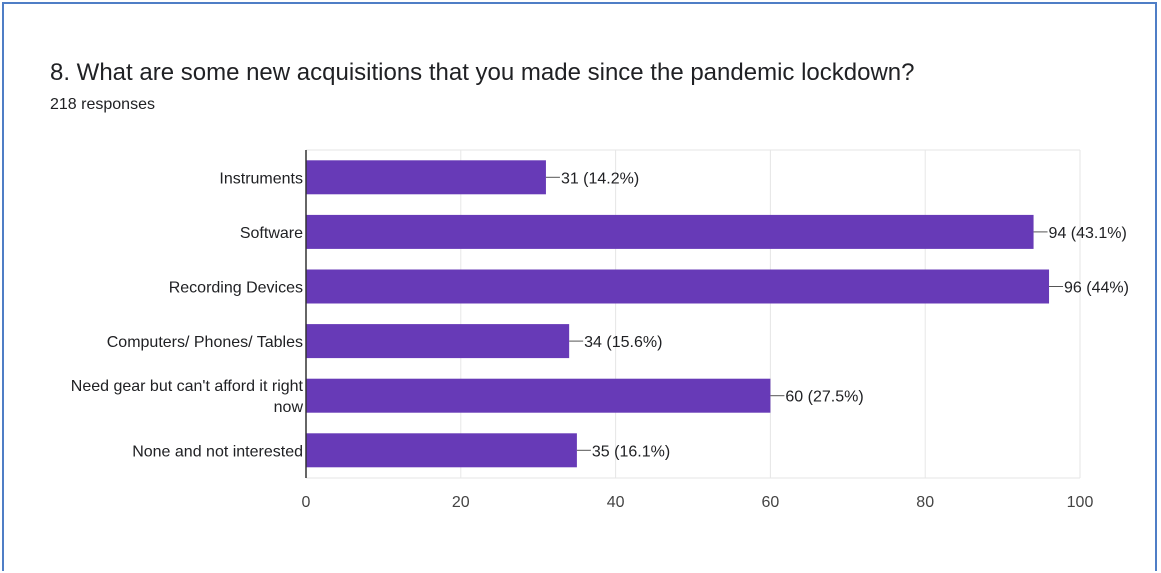  What do you see at coordinates (824, 397) in the screenshot?
I see `data-label: 60 (27.5%)` at bounding box center [824, 397].